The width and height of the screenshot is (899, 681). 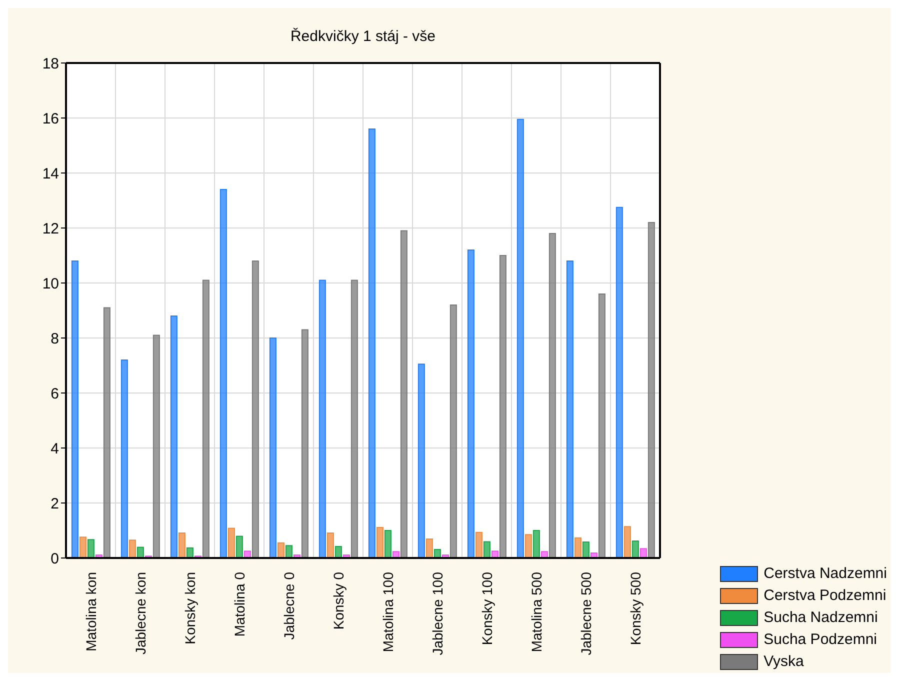 I want to click on x-tick-label: Jablecne kon, so click(x=140, y=613).